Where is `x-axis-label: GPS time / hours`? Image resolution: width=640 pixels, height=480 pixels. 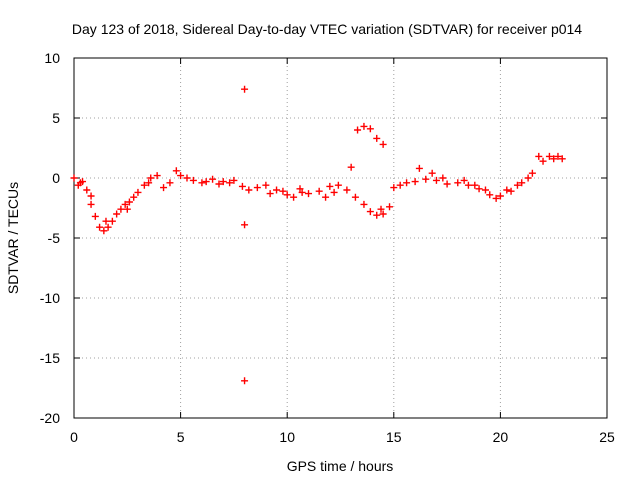 x-axis-label: GPS time / hours is located at coordinates (340, 466).